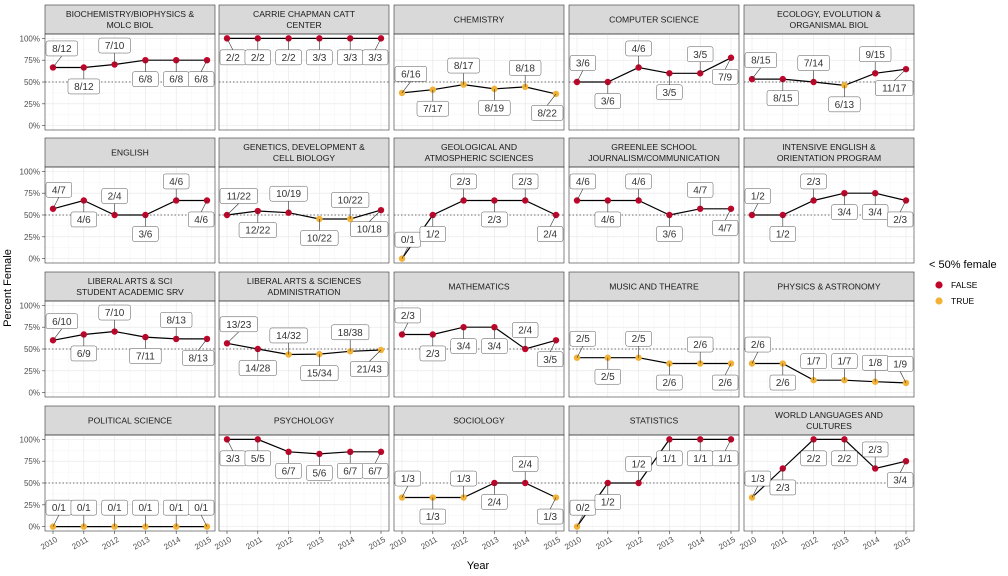 The width and height of the screenshot is (1008, 576). What do you see at coordinates (304, 19) in the screenshot?
I see `facet-title: CARRIE CHAPMAN CATT CENTER` at bounding box center [304, 19].